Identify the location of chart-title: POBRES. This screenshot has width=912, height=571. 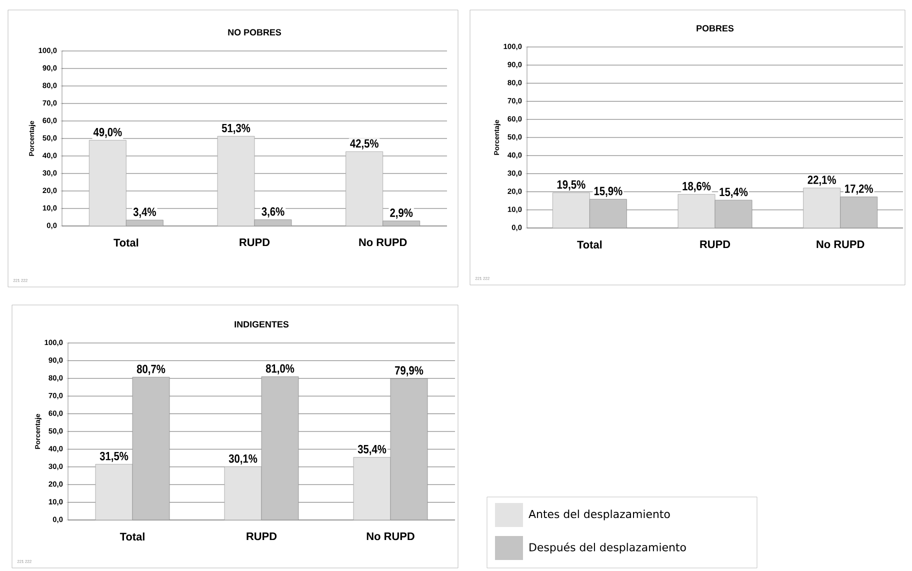
(715, 28).